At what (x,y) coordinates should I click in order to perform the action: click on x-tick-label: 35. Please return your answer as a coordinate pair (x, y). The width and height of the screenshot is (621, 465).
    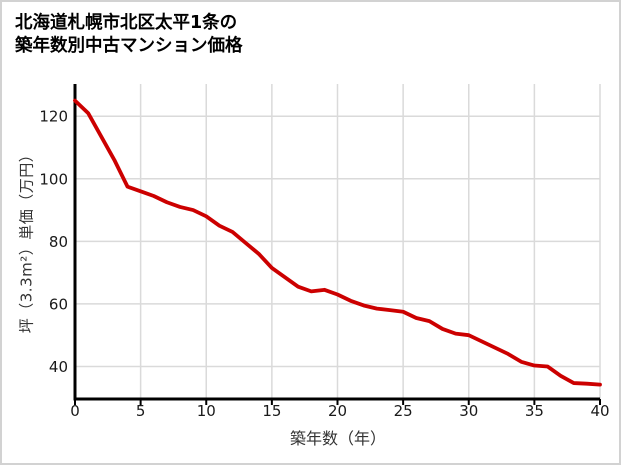
    Looking at the image, I should click on (534, 411).